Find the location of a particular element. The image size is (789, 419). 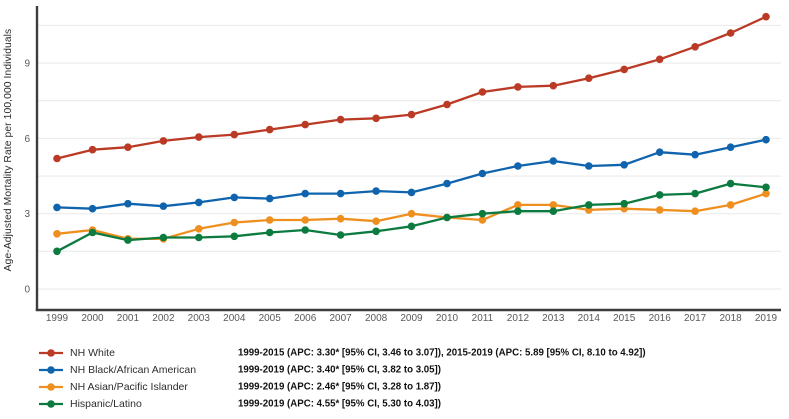

series-nh-asian-pacific-islander is located at coordinates (411, 216).